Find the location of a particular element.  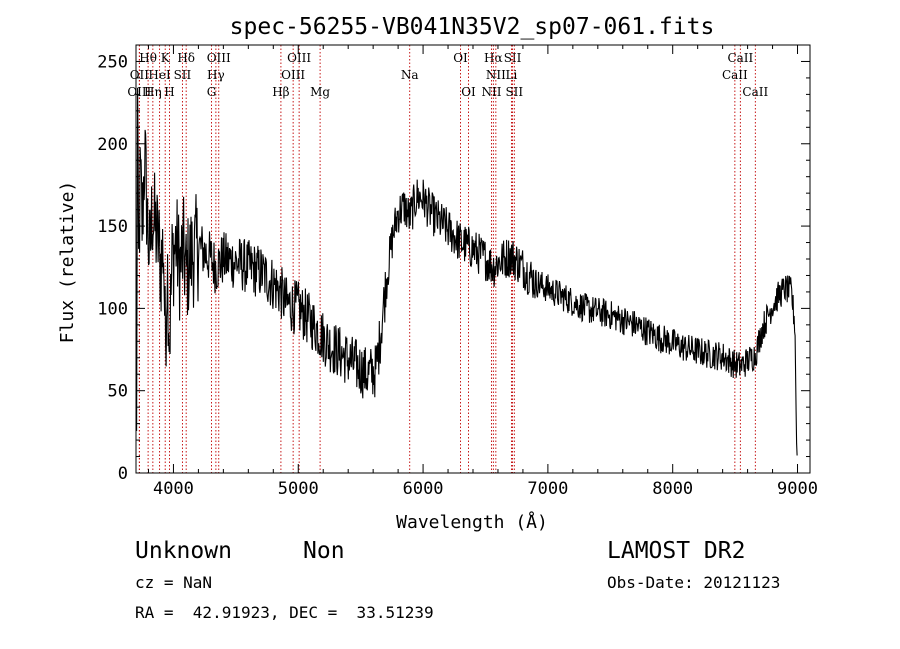

y-tick-label: 200 is located at coordinates (112, 145).